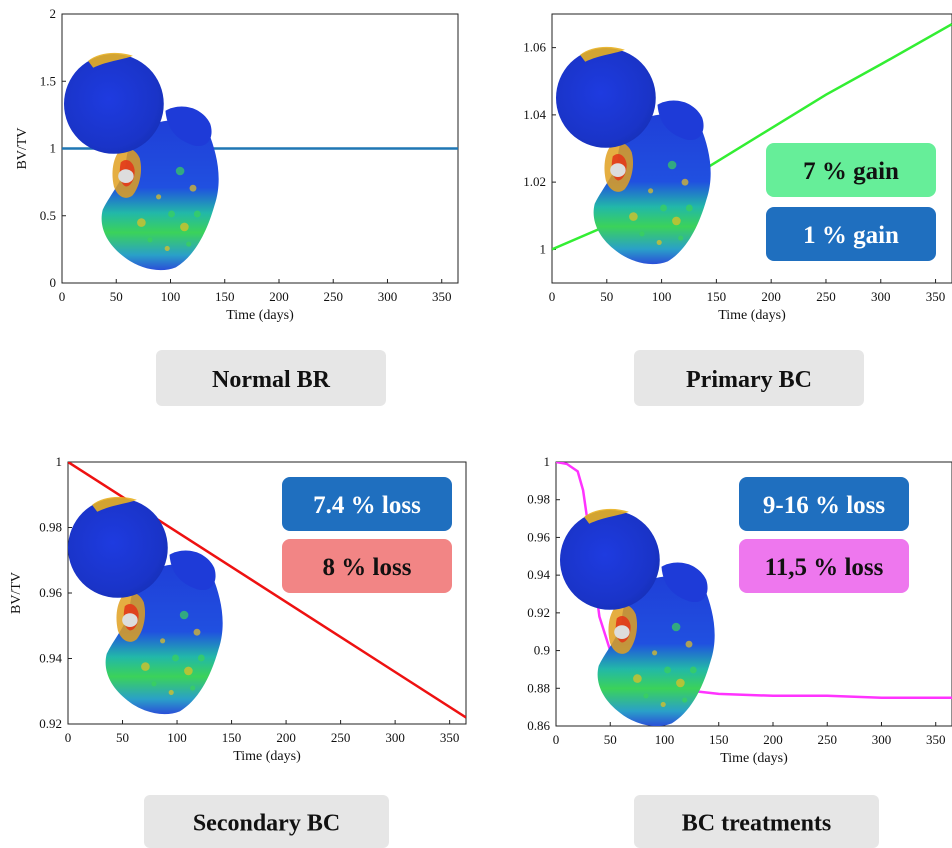 This screenshot has width=952, height=848. What do you see at coordinates (538, 687) in the screenshot?
I see `y-tick-label: 0.88` at bounding box center [538, 687].